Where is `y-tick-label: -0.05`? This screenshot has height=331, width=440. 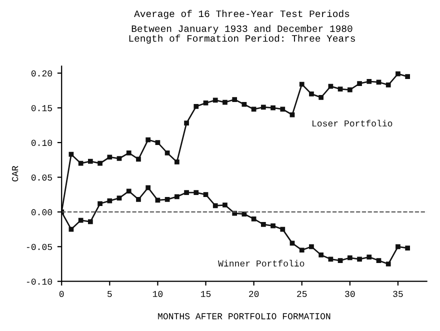 y-tick-label: -0.05 is located at coordinates (39, 247).